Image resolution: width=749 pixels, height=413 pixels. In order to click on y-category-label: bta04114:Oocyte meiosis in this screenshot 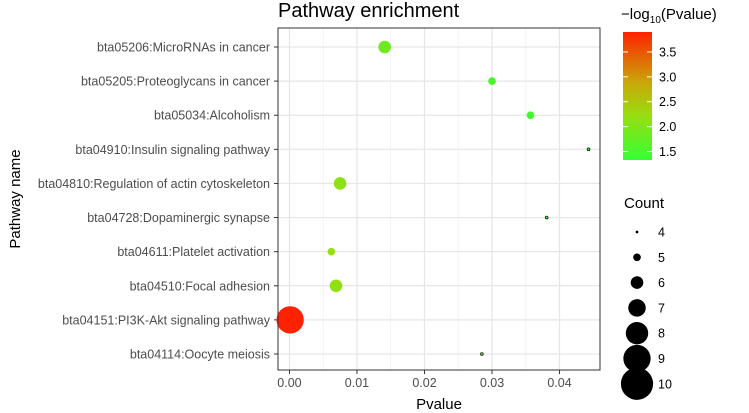, I will do `click(200, 355)`.